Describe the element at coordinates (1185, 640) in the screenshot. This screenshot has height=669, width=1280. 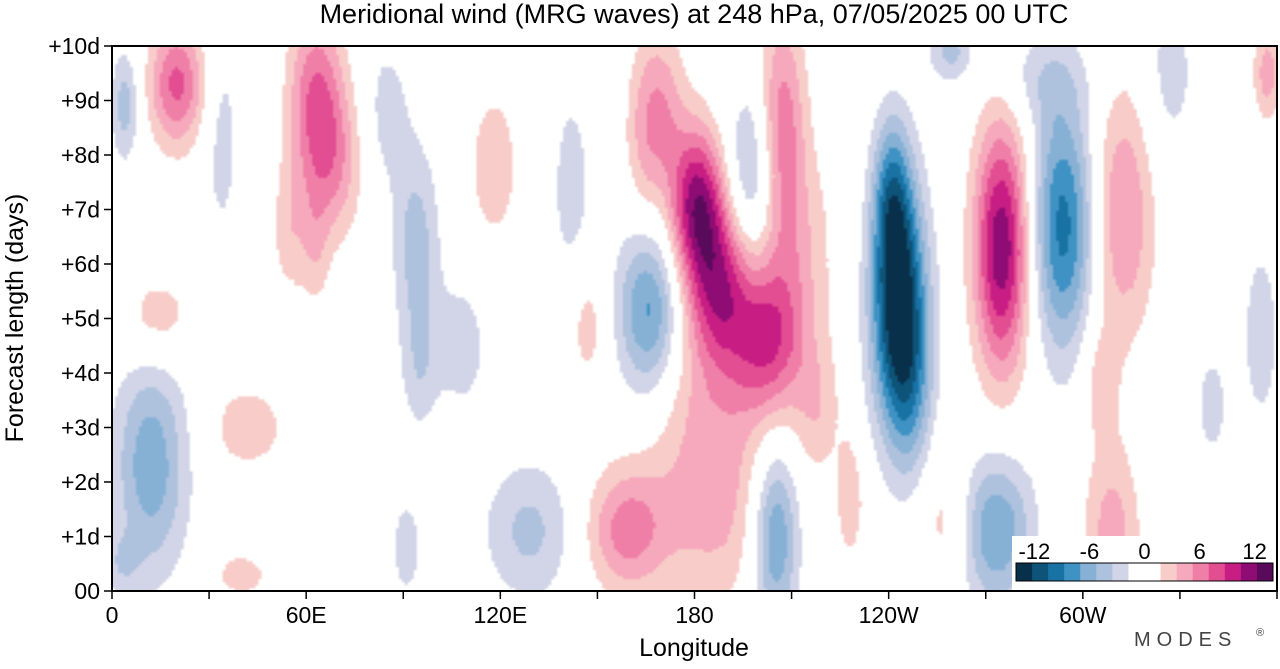
I see `modes-logo: MODES` at that location.